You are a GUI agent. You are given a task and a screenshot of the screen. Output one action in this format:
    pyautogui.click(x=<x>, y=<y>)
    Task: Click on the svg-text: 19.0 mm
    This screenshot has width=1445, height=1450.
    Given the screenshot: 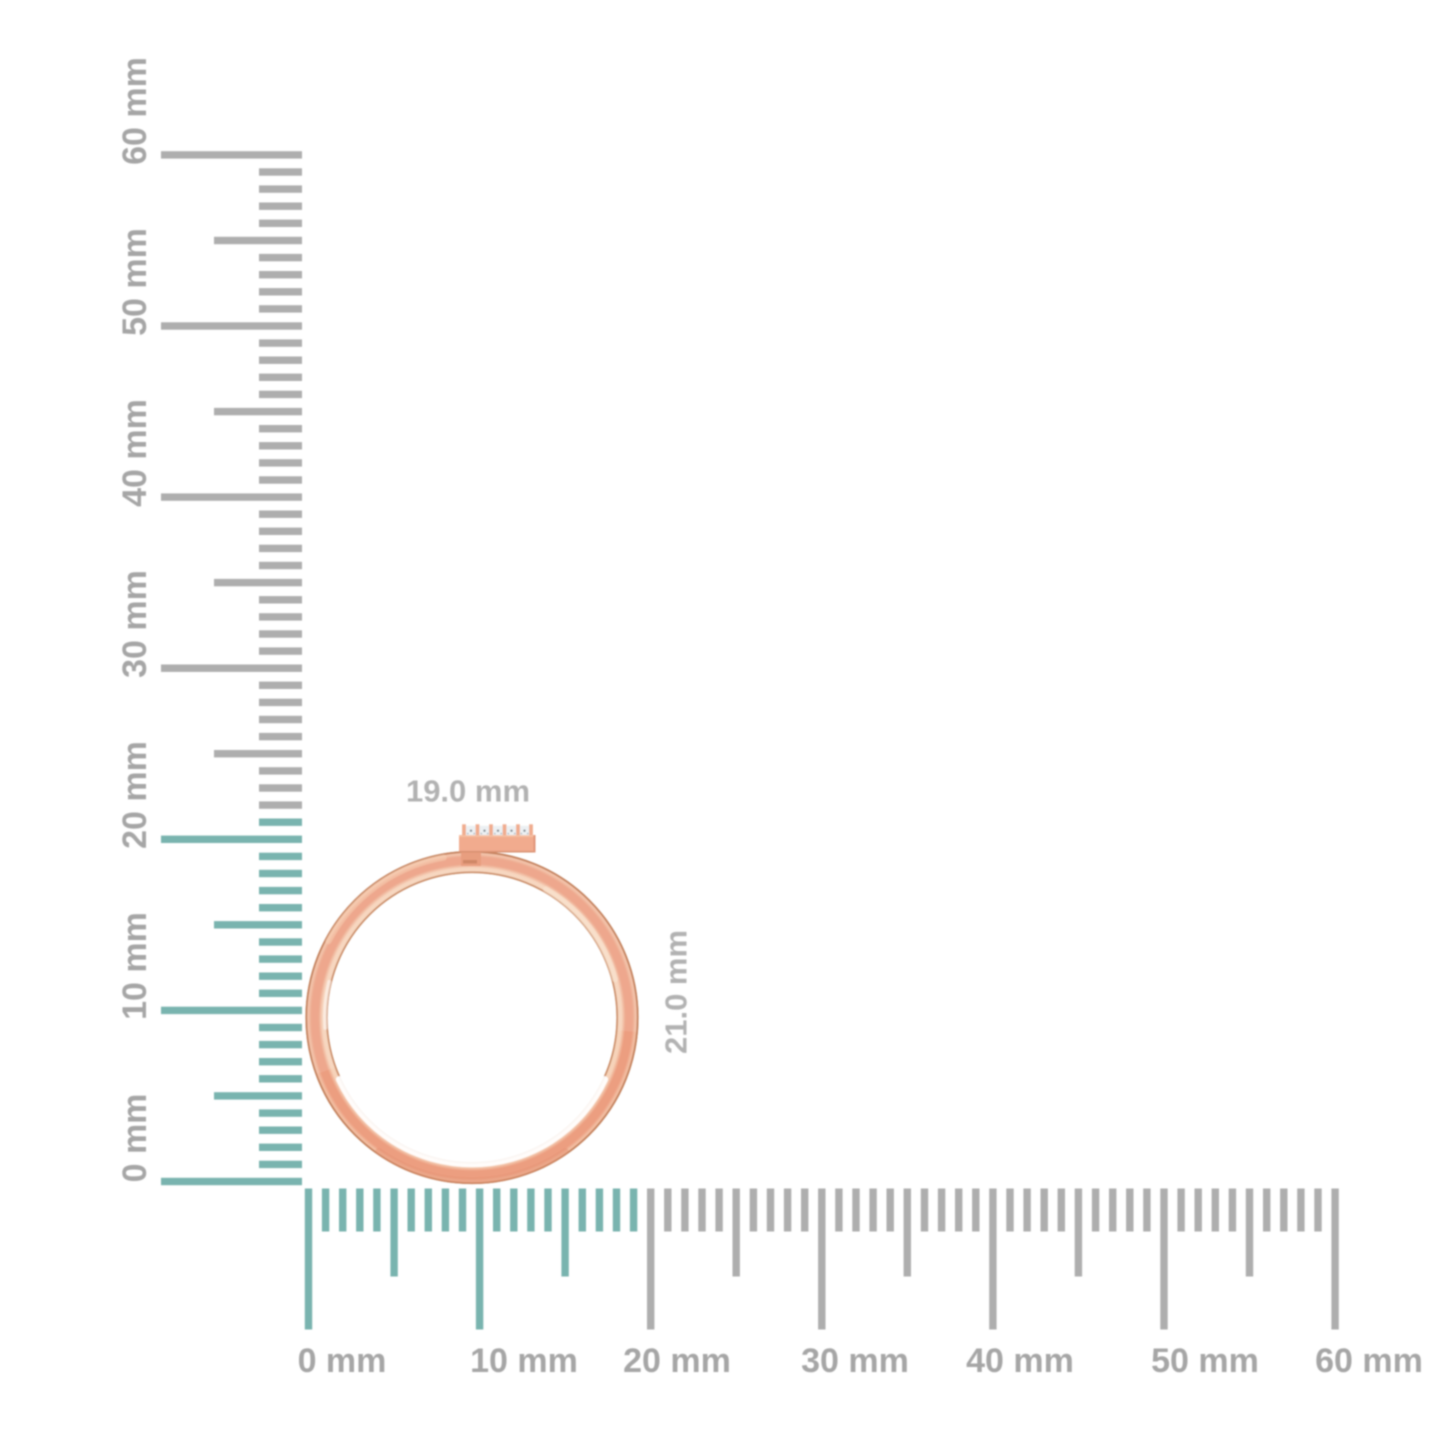 What is the action you would take?
    pyautogui.click(x=468, y=791)
    